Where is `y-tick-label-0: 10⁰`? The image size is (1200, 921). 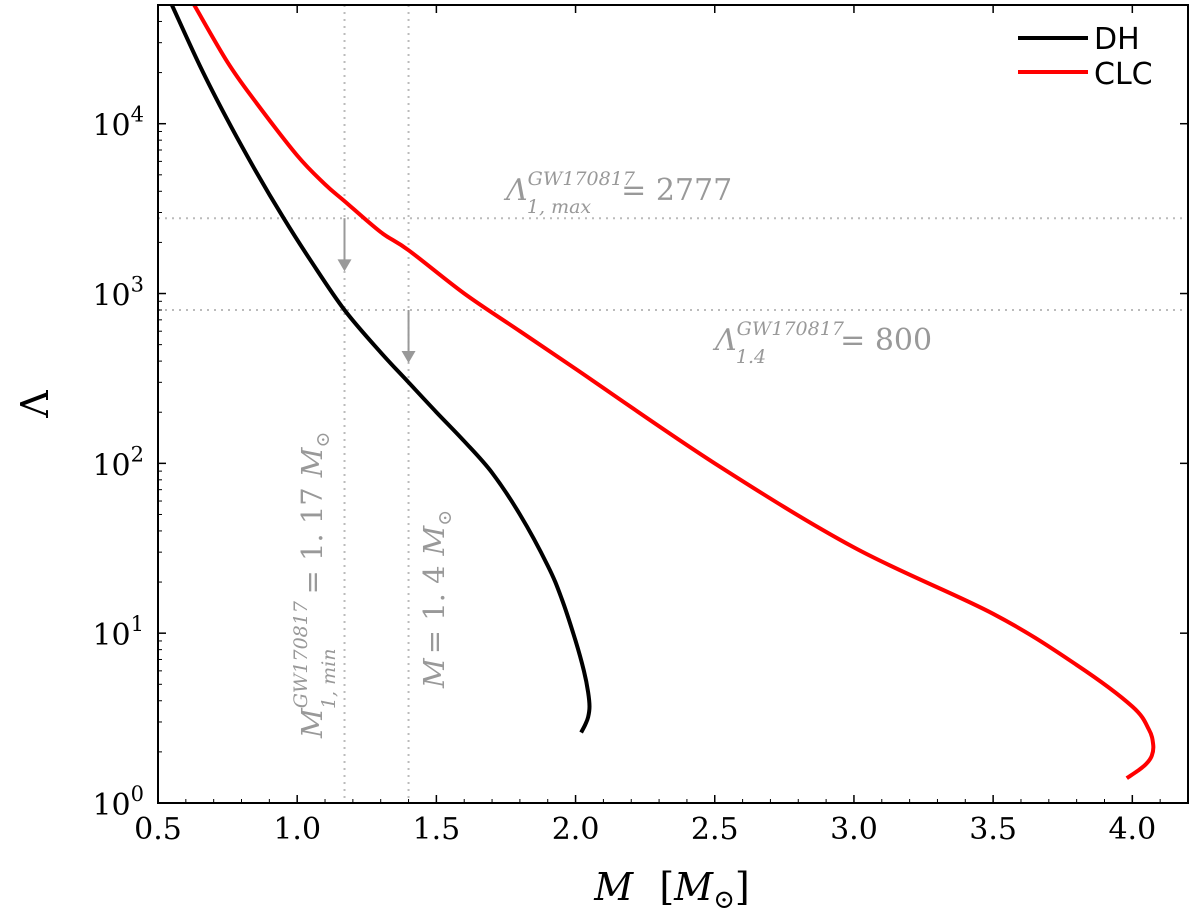 y-tick-label-0: 10⁰ is located at coordinates (118, 802).